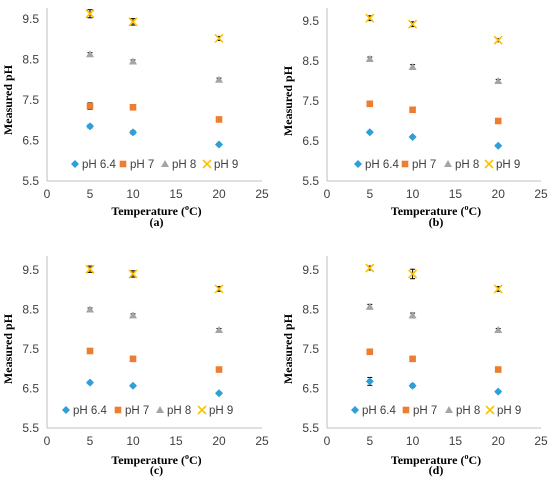 Image resolution: width=550 pixels, height=480 pixels. Describe the element at coordinates (474, 460) in the screenshot. I see `x-axis-title-end: C)` at that location.